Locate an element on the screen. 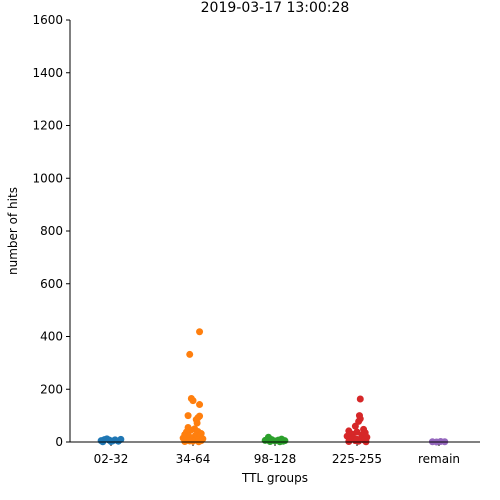 The width and height of the screenshot is (500, 500). x-axis-ticks: 02-32 34-64 98-128 225-255 remain is located at coordinates (277, 454).